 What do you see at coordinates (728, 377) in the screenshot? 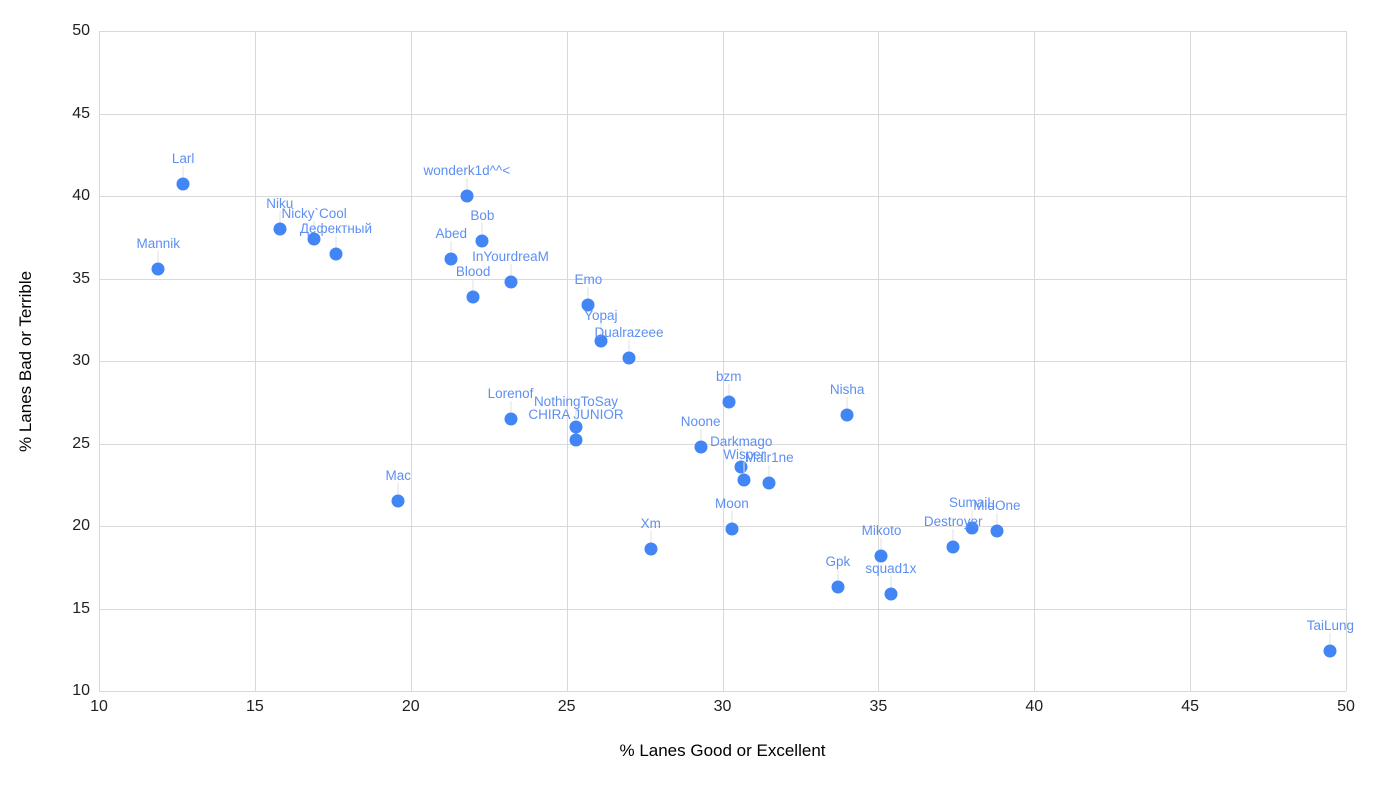
I see `data-point-label: bzm` at bounding box center [728, 377].